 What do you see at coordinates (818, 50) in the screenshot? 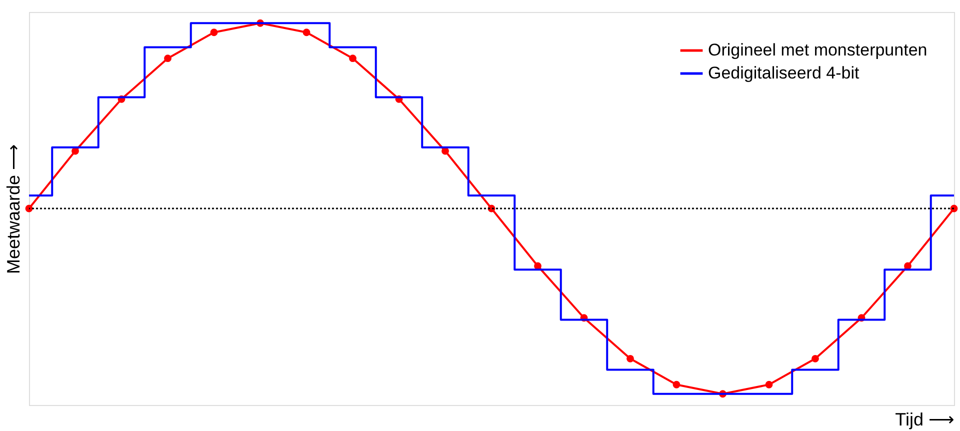
I see `legend-label: Origineel met monsterpunten` at bounding box center [818, 50].